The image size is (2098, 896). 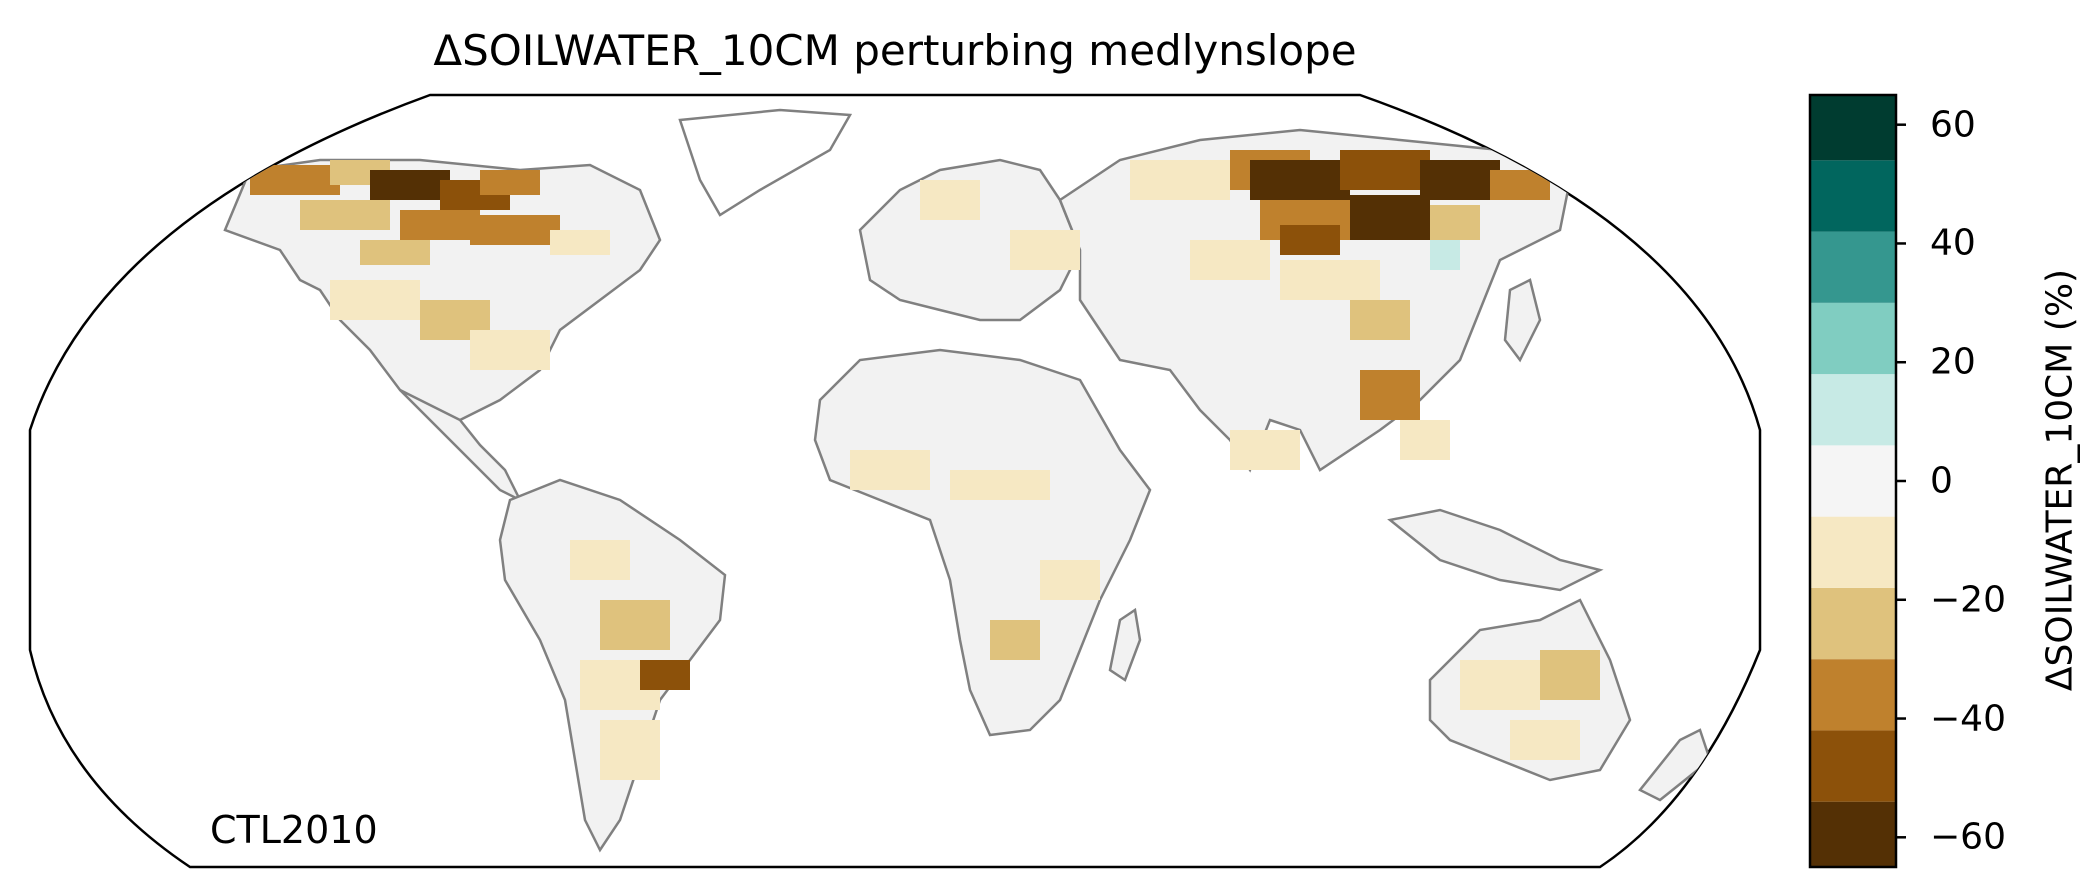 I want to click on colorbar-tick-label: 0, so click(x=1941, y=481).